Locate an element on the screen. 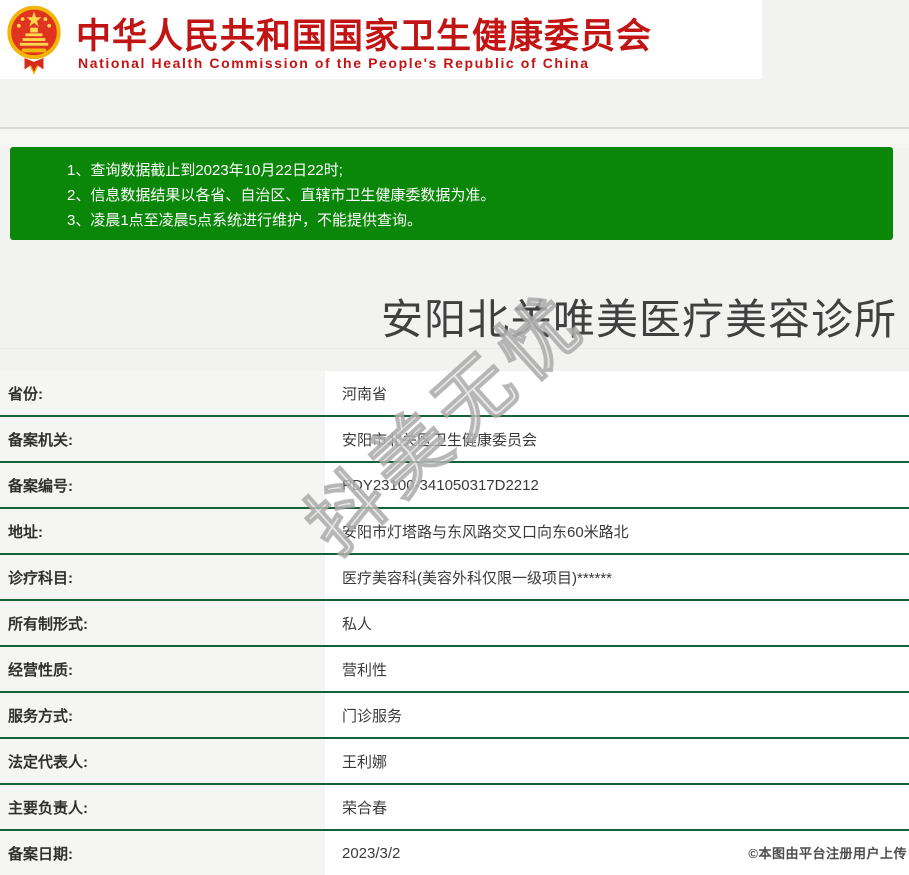 This screenshot has width=909, height=875. field-value: 王利娜 is located at coordinates (617, 761).